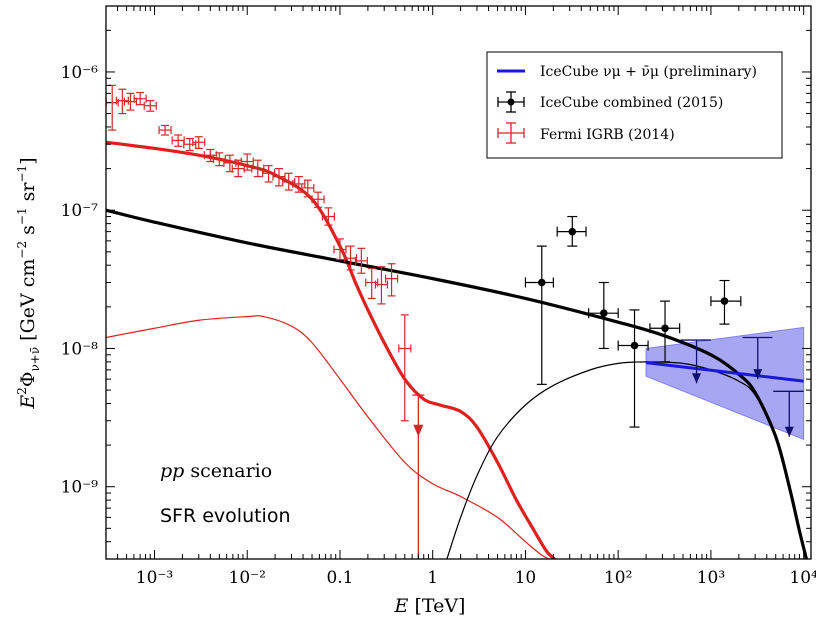 The image size is (816, 623). Describe the element at coordinates (511, 133) in the screenshot. I see `legend-fermi-swatch` at that location.